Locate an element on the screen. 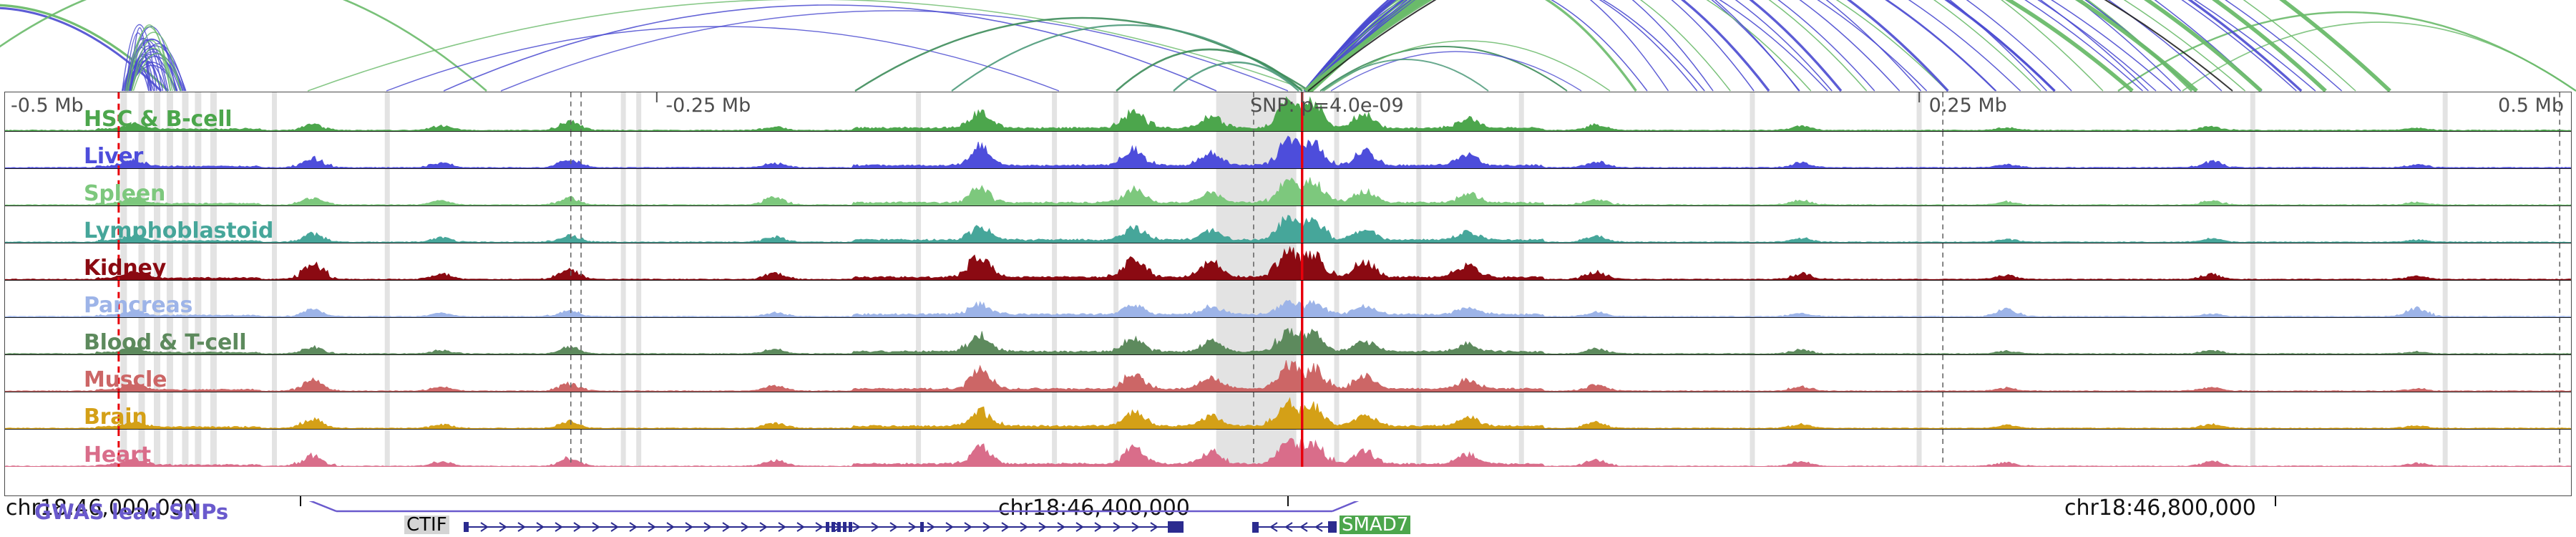 Image resolution: width=2576 pixels, height=537 pixels. coord-label-start: chr18:46,000,000 is located at coordinates (101, 508).